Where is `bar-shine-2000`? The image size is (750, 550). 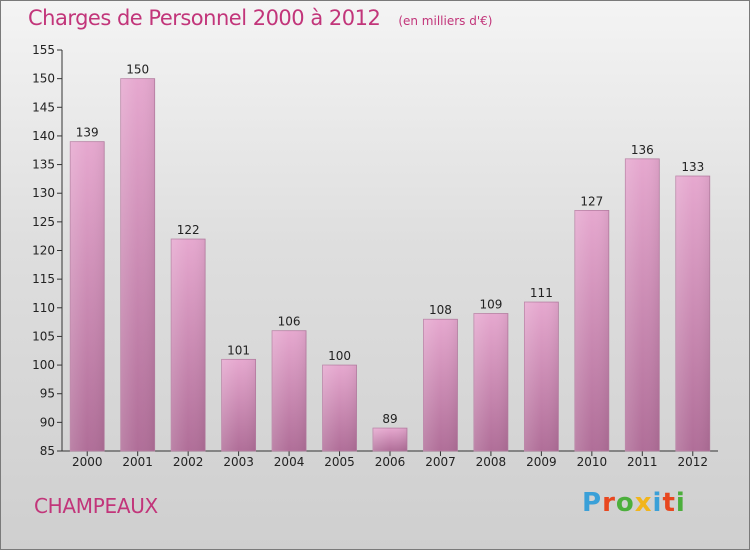
bar-shine-2000 is located at coordinates (87, 296).